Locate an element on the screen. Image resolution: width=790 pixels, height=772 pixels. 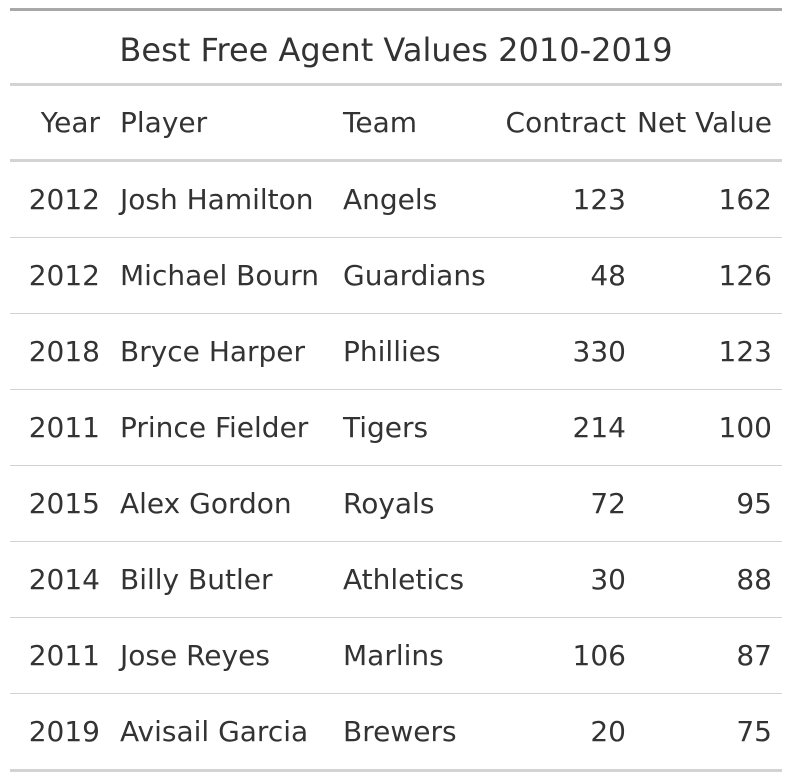
cell-team: Athletics is located at coordinates (413, 579).